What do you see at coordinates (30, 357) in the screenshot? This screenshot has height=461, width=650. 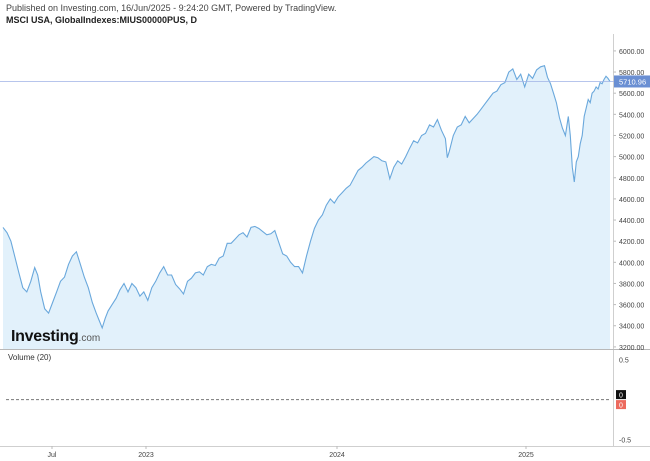 I see `volume-panel-title: Volume (20)` at bounding box center [30, 357].